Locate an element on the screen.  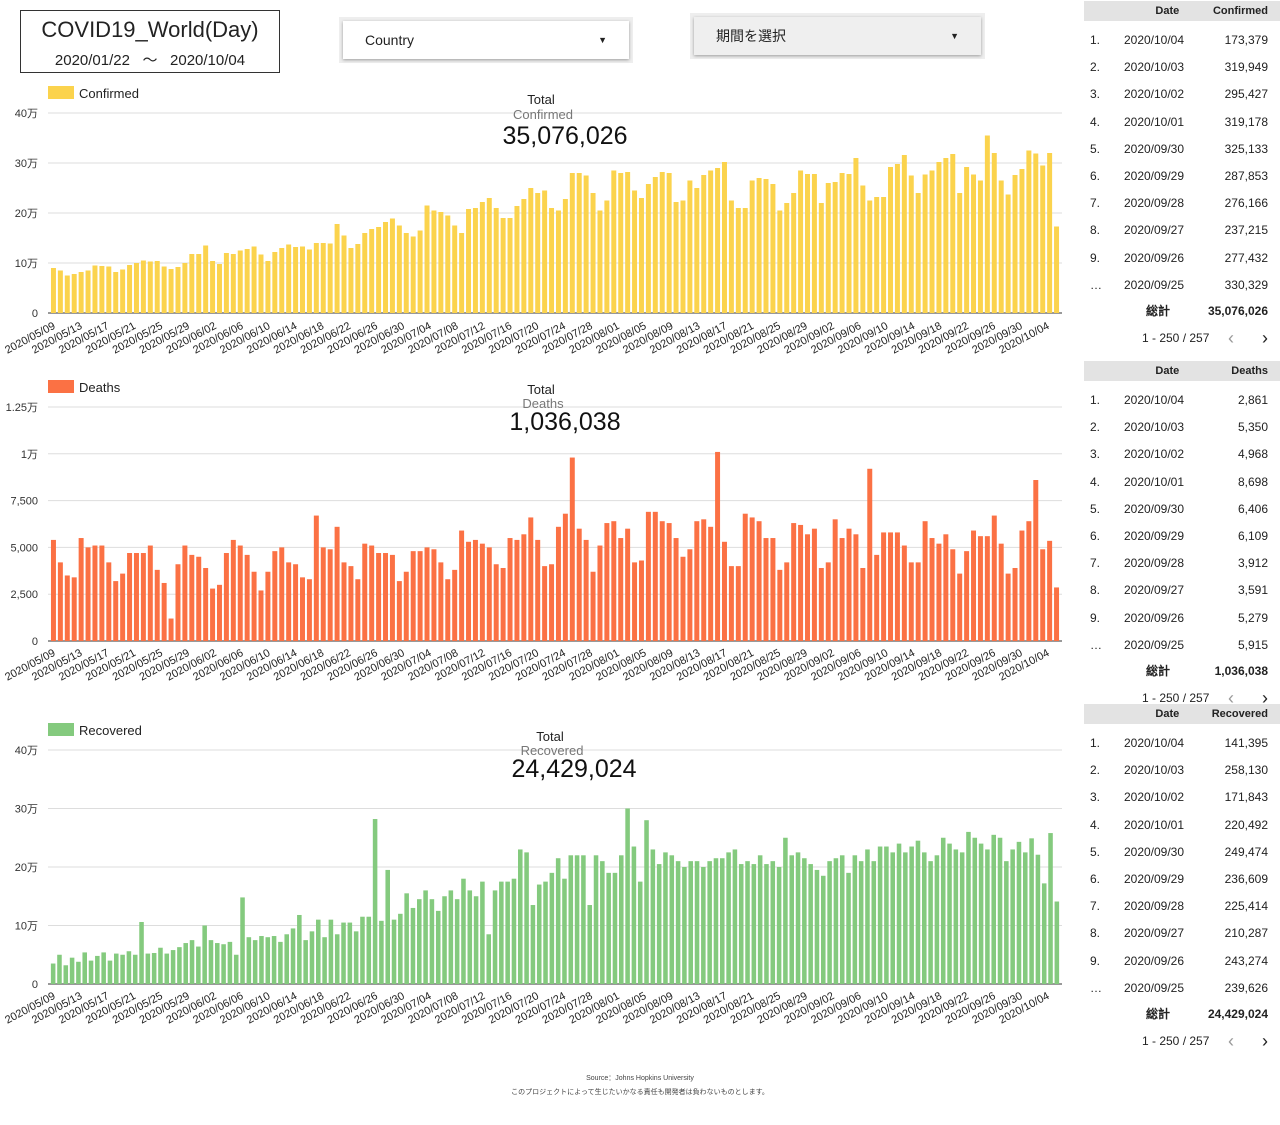
row-value: 243,274 is located at coordinates (1246, 960).